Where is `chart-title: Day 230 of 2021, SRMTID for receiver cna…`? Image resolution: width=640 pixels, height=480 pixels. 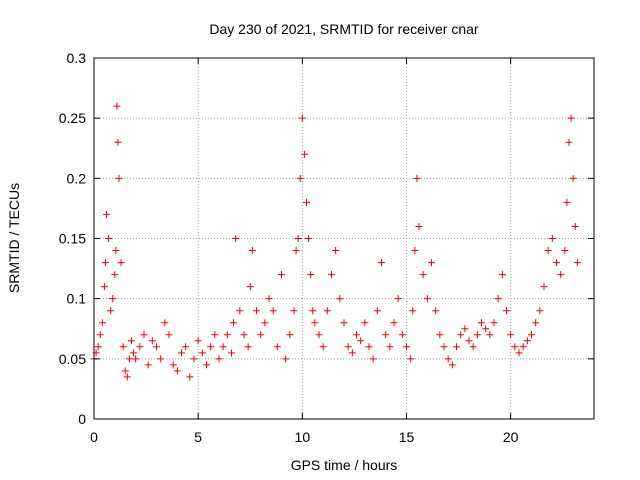 chart-title: Day 230 of 2021, SRMTID for receiver cna… is located at coordinates (344, 29).